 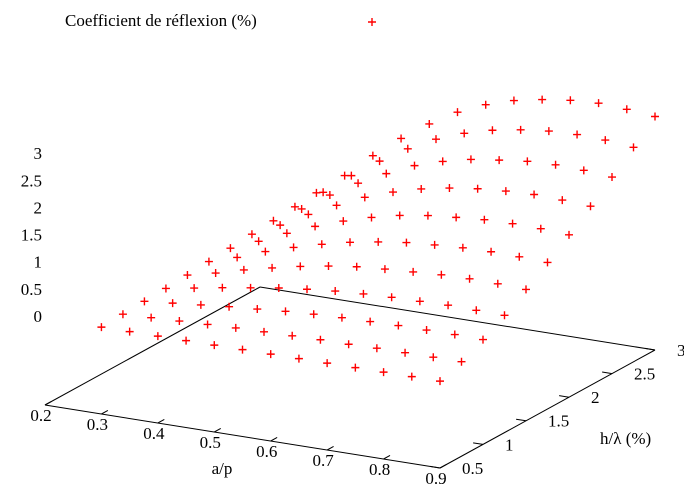 What do you see at coordinates (595, 397) in the screenshot?
I see `y-tick-label: 2` at bounding box center [595, 397].